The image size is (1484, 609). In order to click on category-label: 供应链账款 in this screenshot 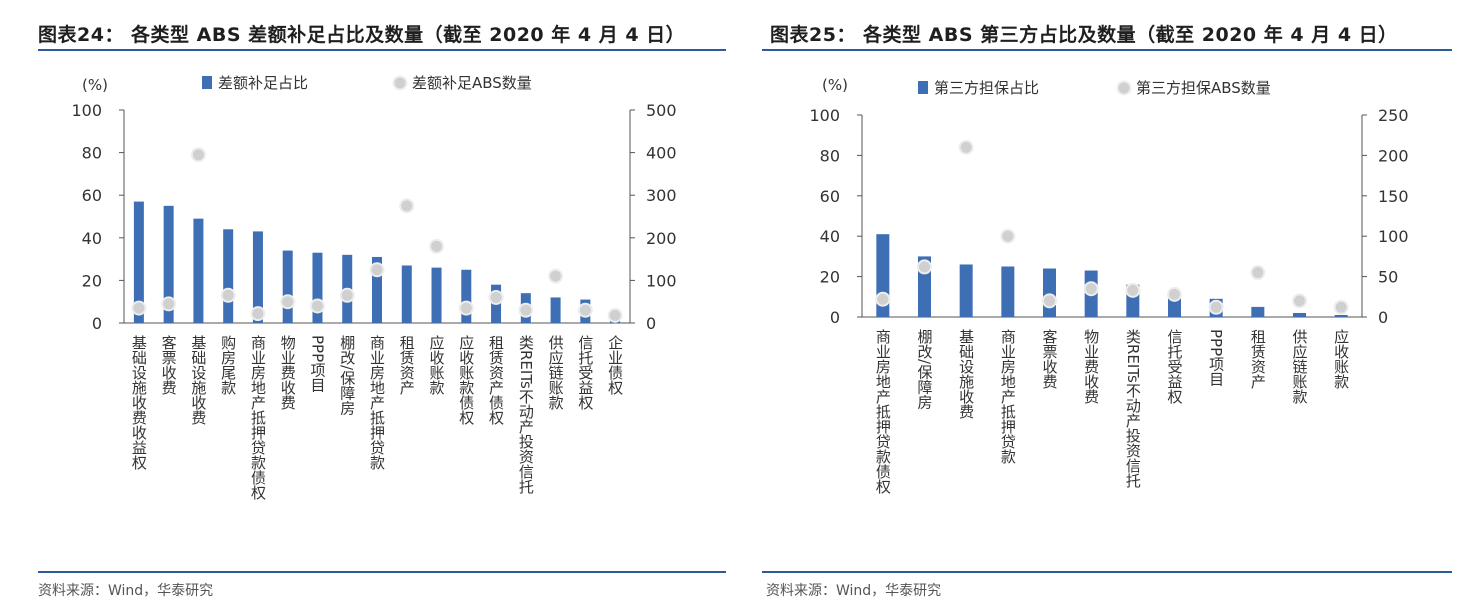, I will do `click(556, 373)`.